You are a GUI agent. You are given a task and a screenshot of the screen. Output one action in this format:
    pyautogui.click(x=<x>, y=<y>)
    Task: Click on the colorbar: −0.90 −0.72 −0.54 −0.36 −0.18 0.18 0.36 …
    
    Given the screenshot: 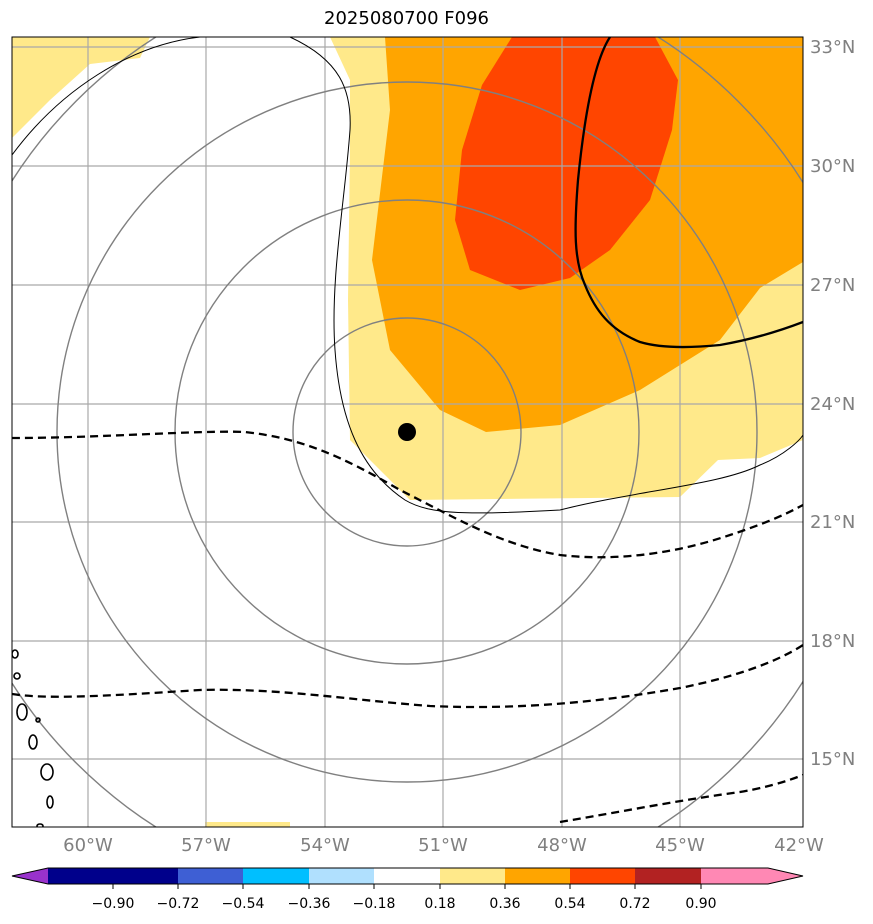 What is the action you would take?
    pyautogui.click(x=407, y=889)
    